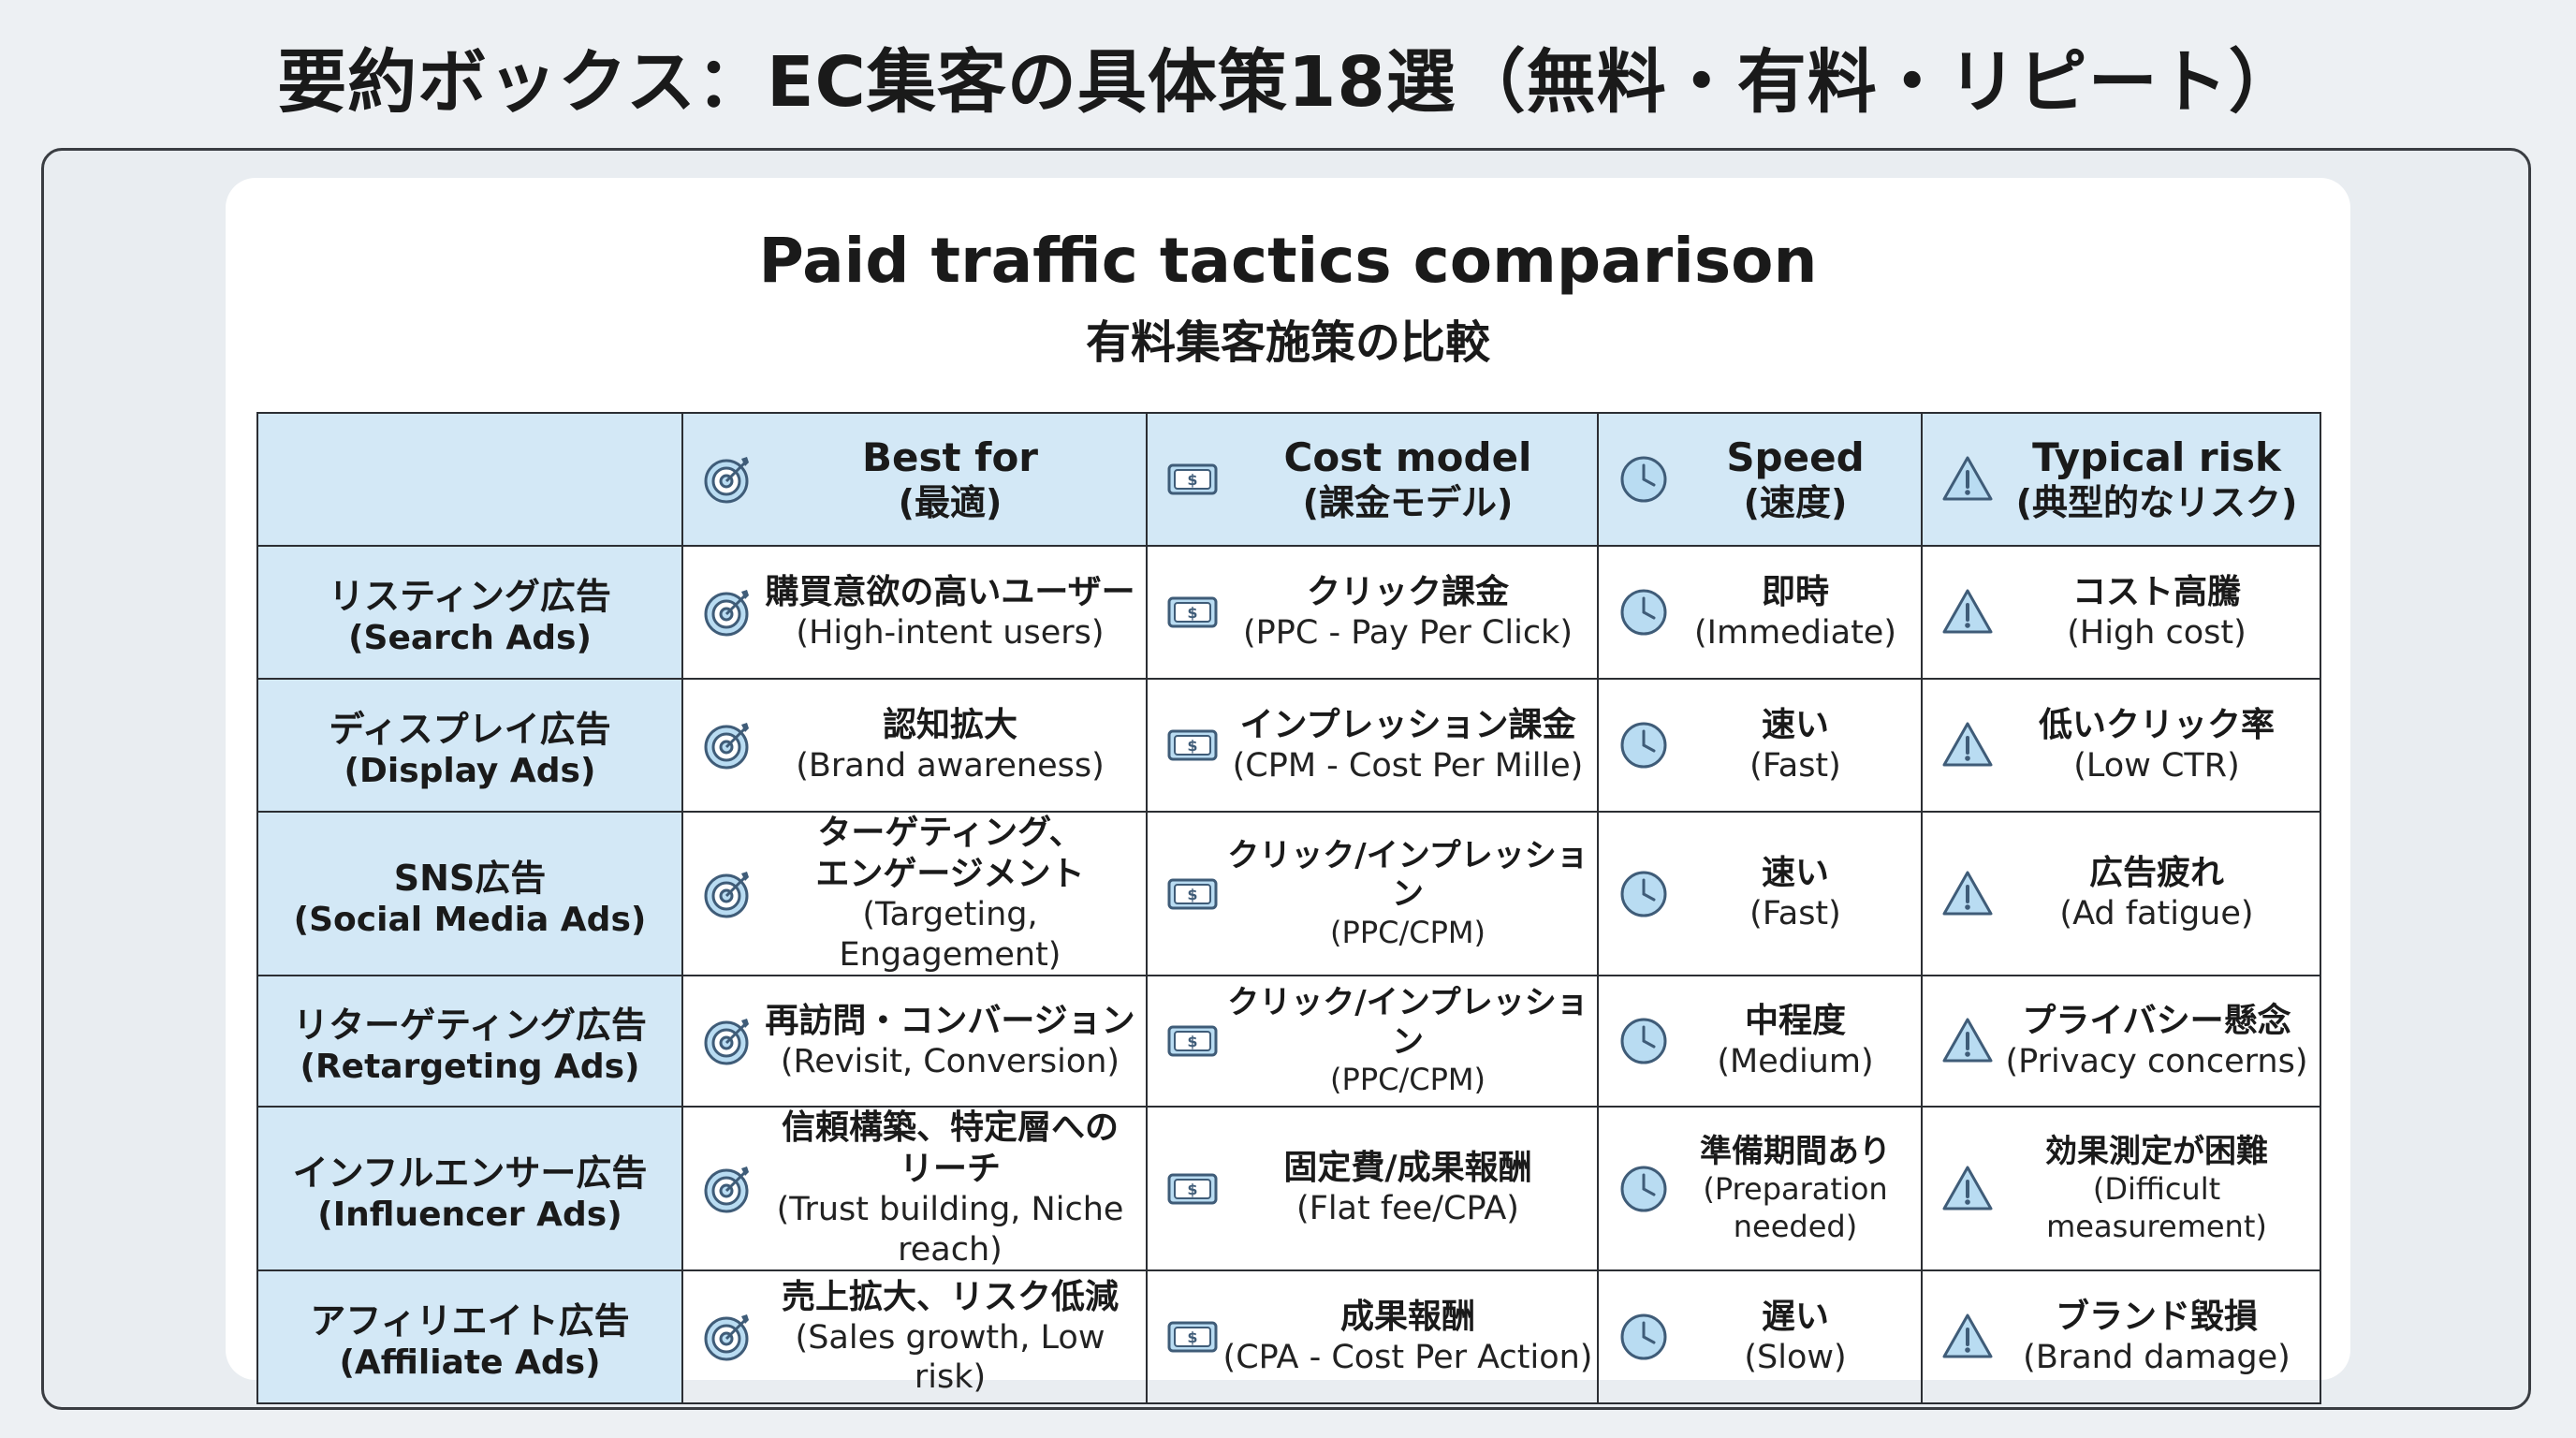 The width and height of the screenshot is (2576, 1438). I want to click on table-subtitle: 有料集客施策の比較, so click(1287, 342).